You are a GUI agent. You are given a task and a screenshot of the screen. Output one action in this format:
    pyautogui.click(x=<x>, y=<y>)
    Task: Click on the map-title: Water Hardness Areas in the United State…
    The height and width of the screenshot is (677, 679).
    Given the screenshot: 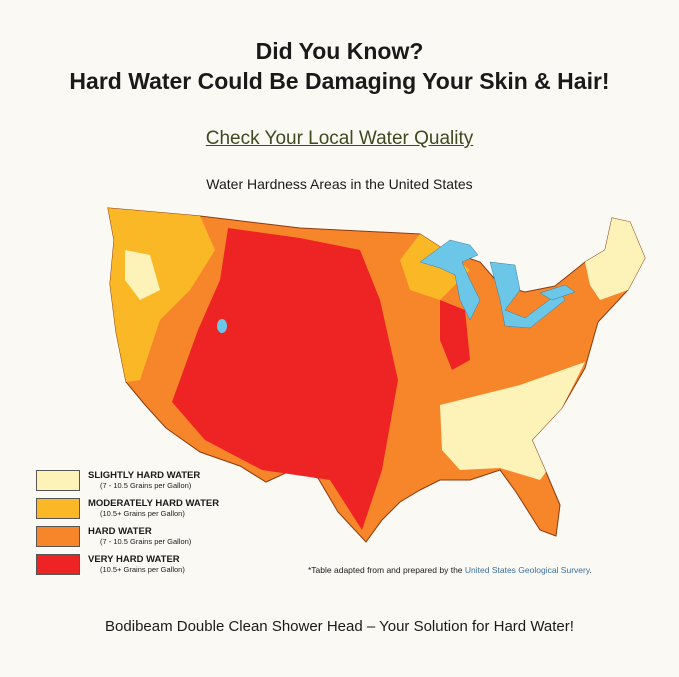 What is the action you would take?
    pyautogui.click(x=339, y=184)
    